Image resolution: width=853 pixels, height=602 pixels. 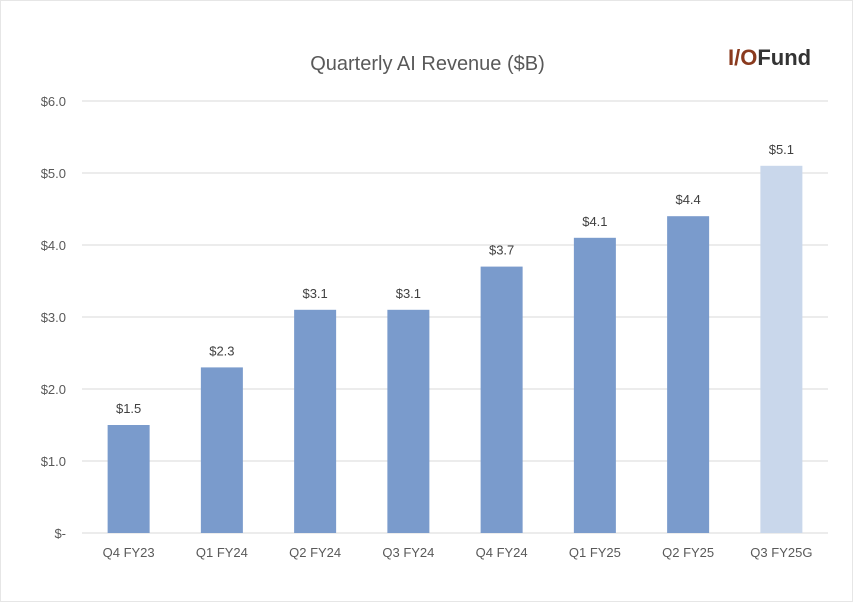 I want to click on data-label: $5.1, so click(x=781, y=149).